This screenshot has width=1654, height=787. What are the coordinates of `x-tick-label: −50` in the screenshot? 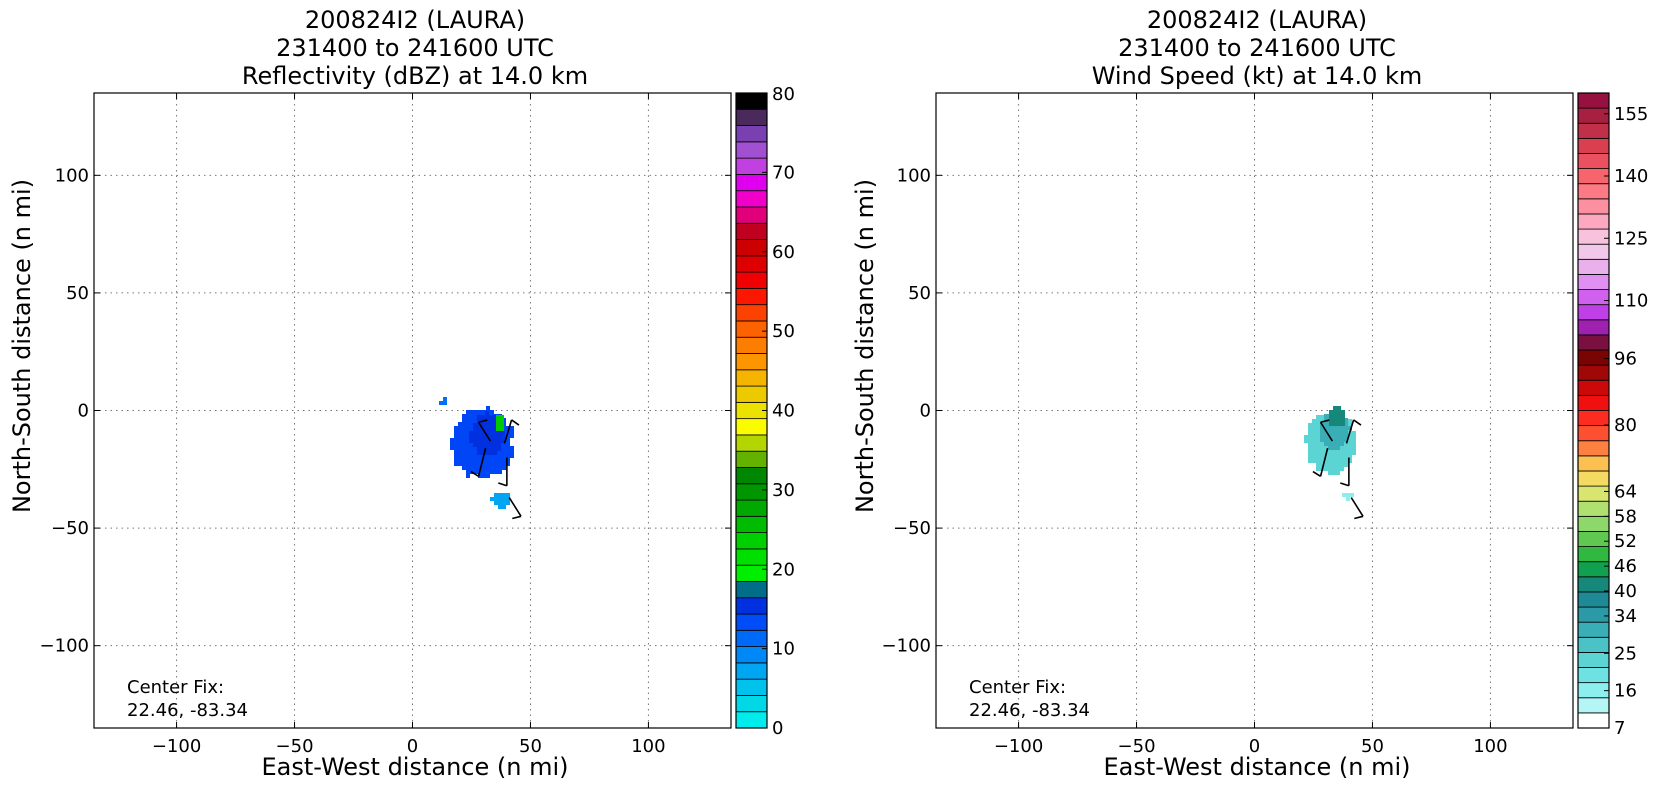 It's located at (295, 746).